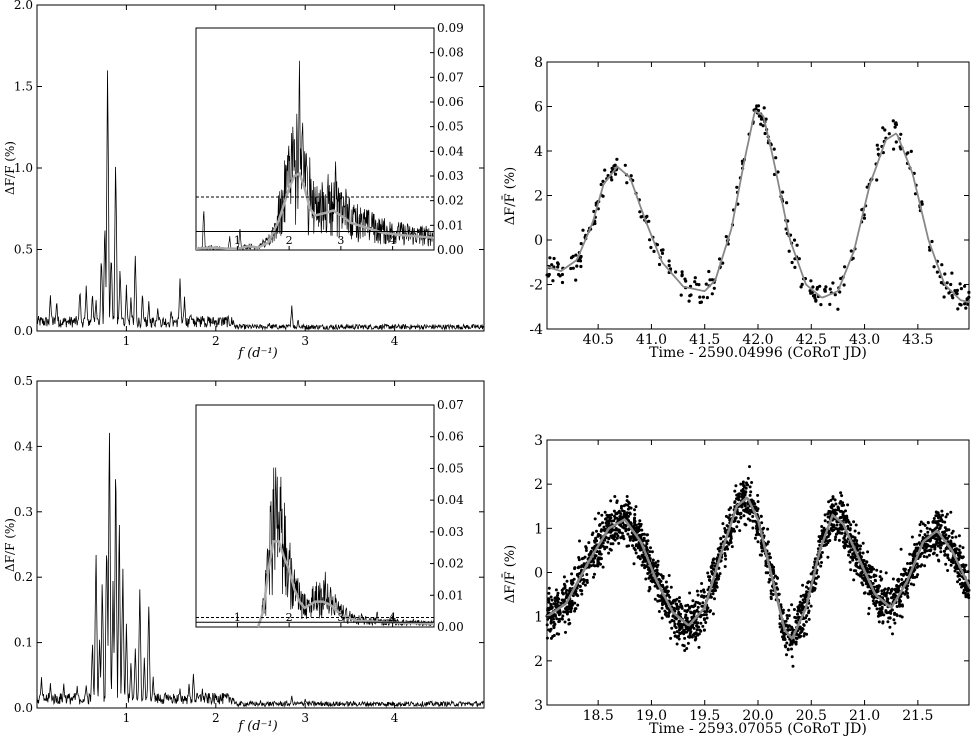 Image resolution: width=971 pixels, height=738 pixels. Describe the element at coordinates (536, 330) in the screenshot. I see `y-tick-label: -4` at that location.